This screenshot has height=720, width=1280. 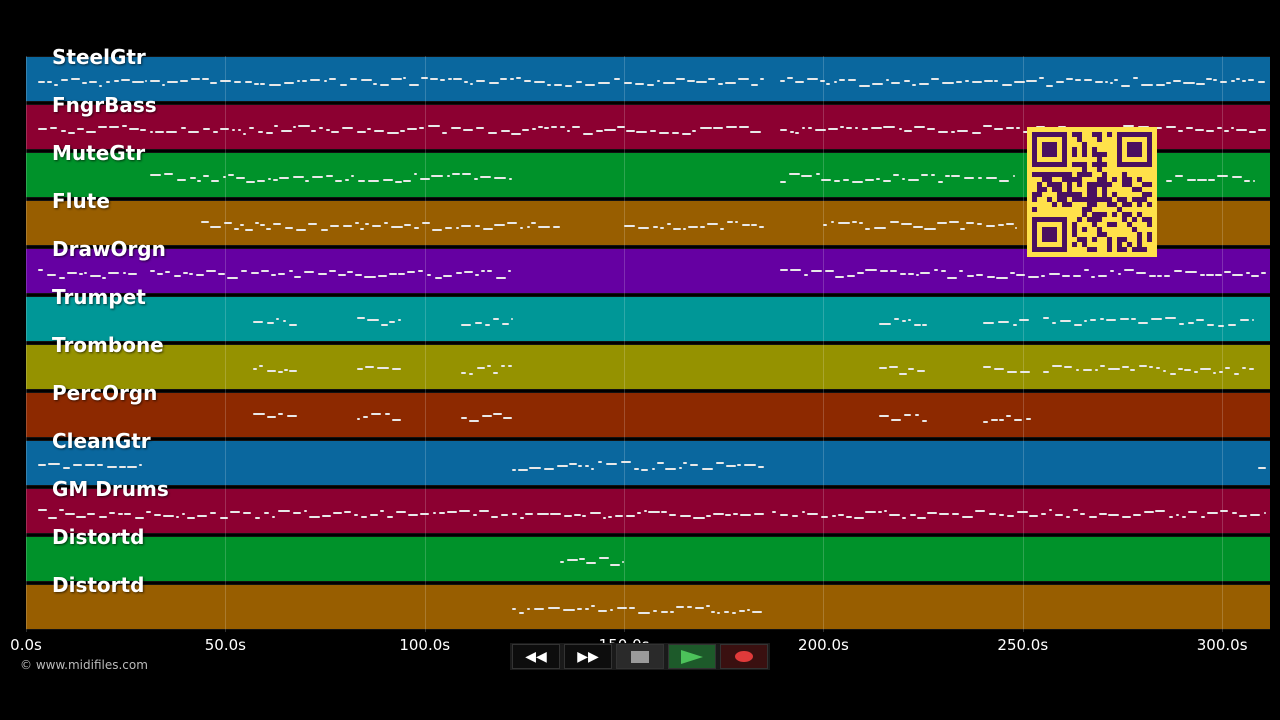 What do you see at coordinates (108, 345) in the screenshot?
I see `track-name: Trombone` at bounding box center [108, 345].